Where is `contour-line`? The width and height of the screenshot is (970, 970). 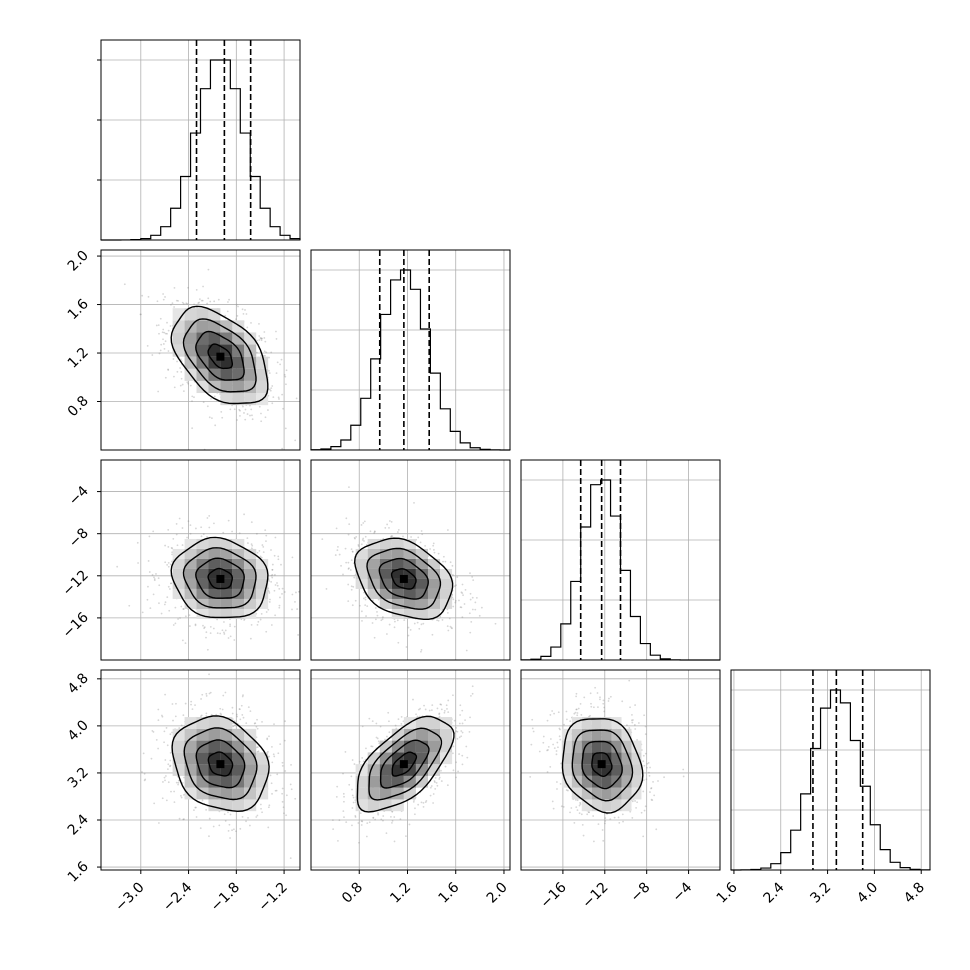
contour-line is located at coordinates (403, 578).